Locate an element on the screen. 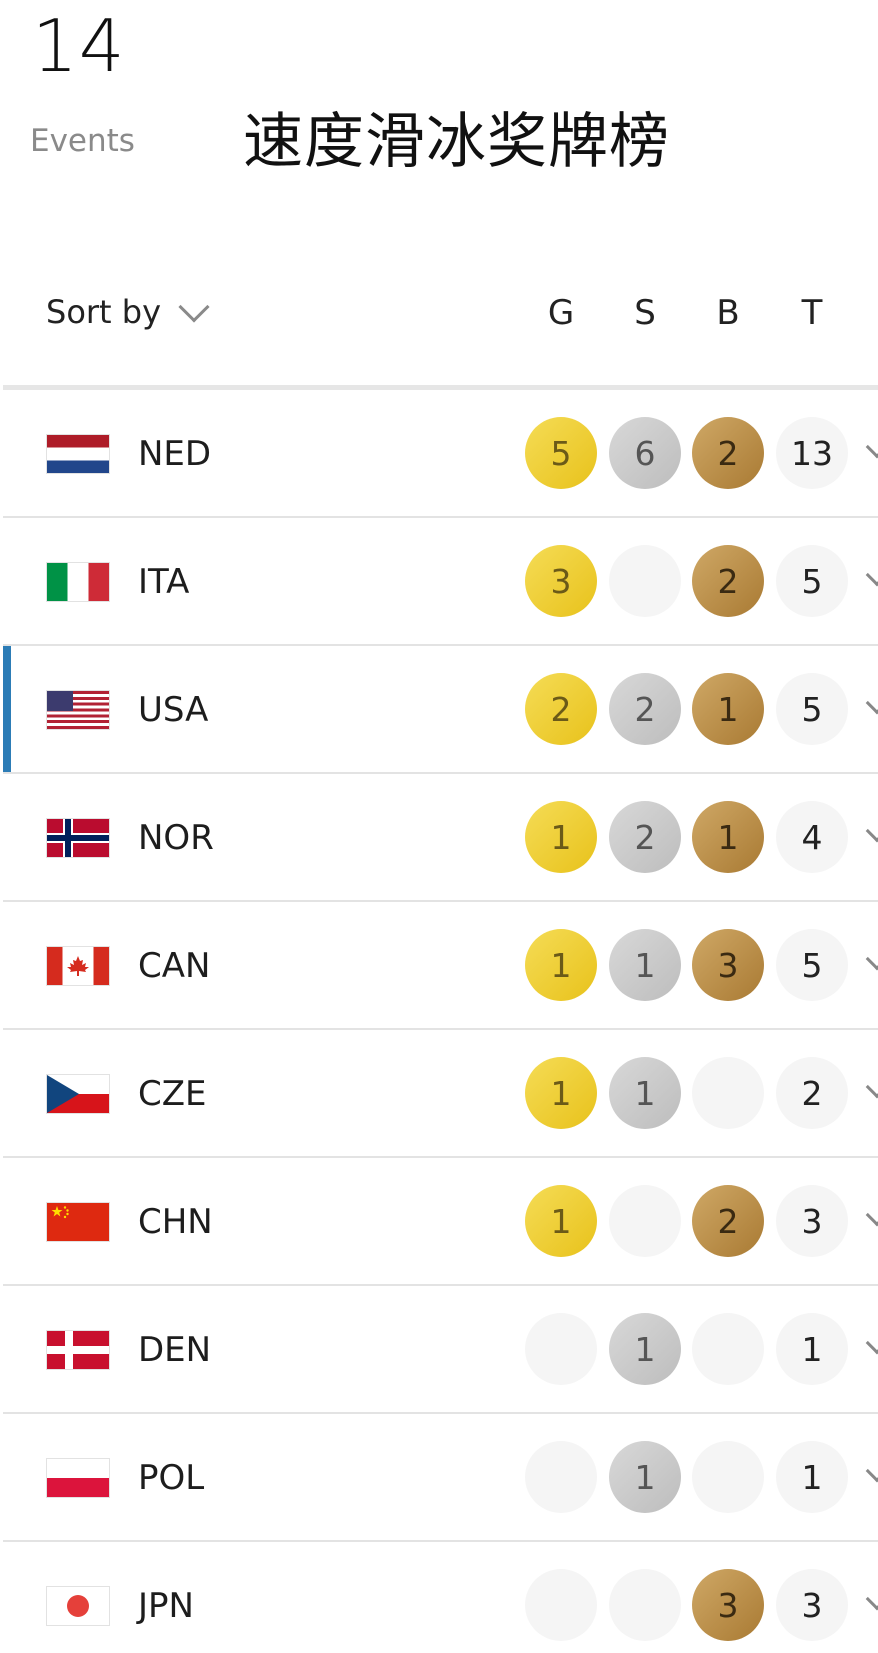 The width and height of the screenshot is (878, 1653). table-row: CAN 1 1 3 5 is located at coordinates (440, 966).